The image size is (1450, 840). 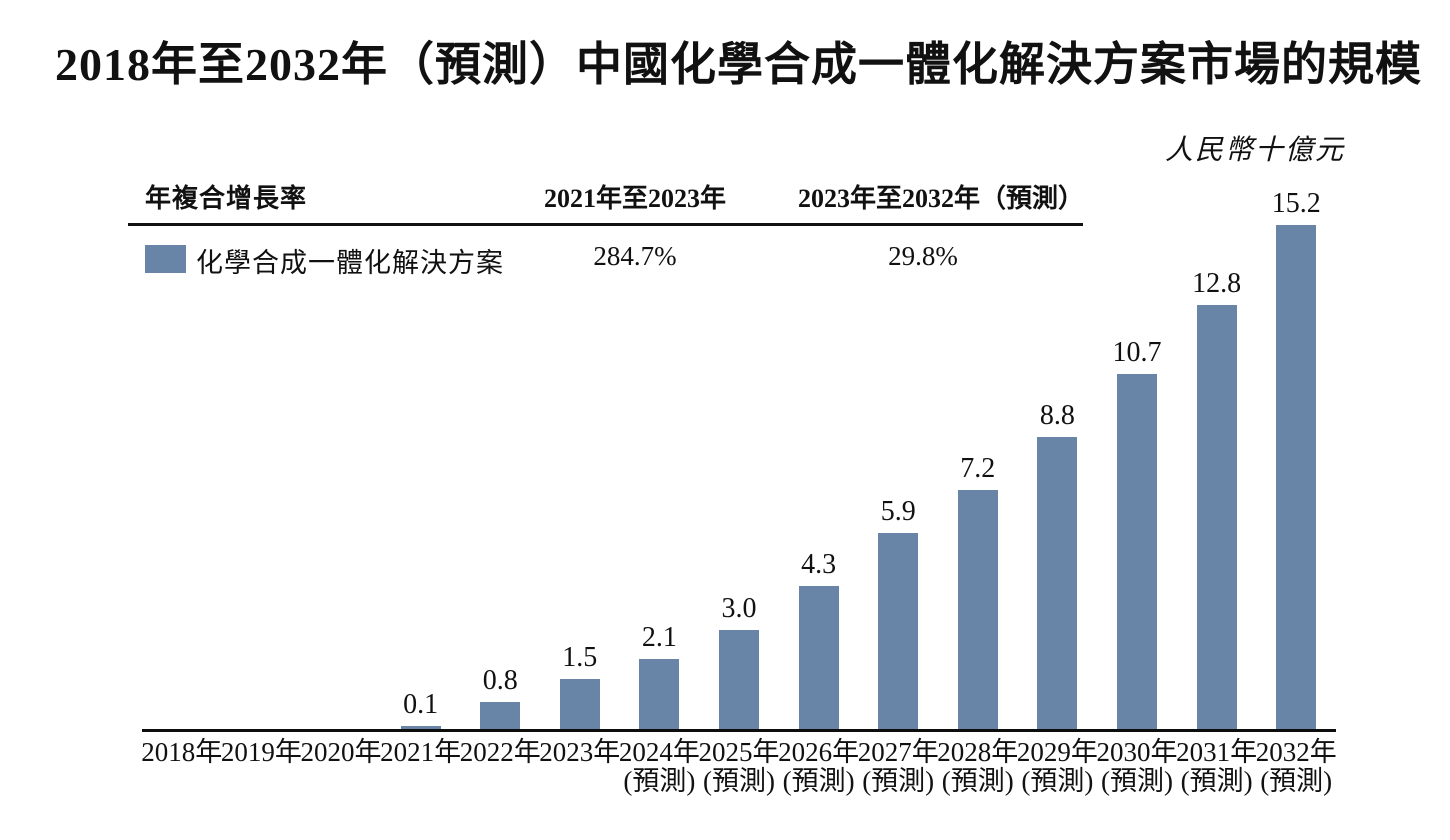 I want to click on bar-value-label: 5.9, so click(x=898, y=511).